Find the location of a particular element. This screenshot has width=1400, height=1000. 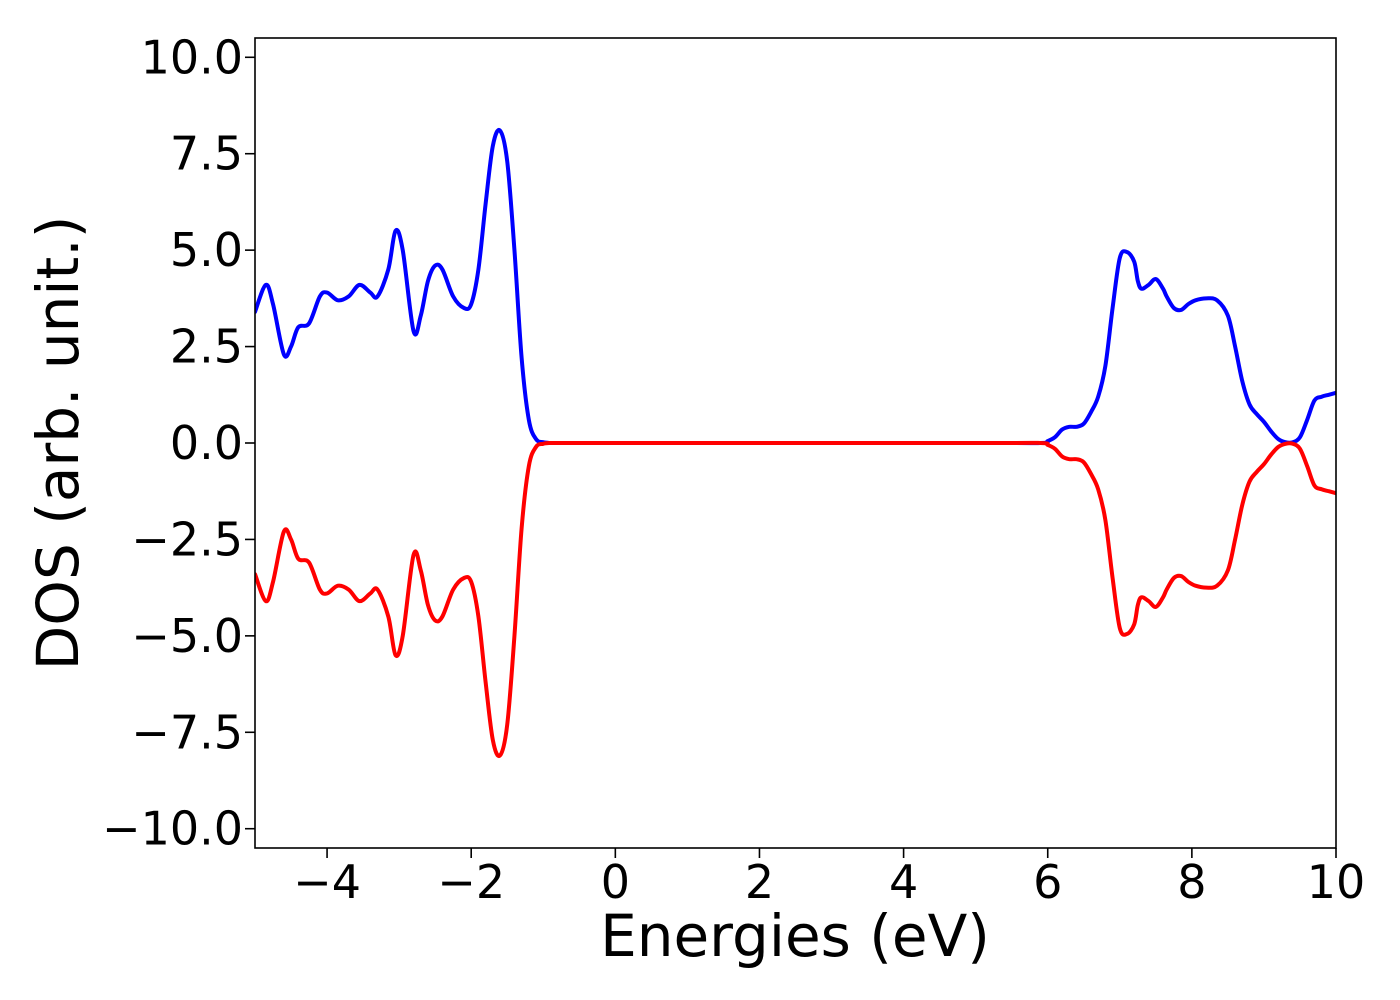

y-tick-label: 7.5 is located at coordinates (206, 154).